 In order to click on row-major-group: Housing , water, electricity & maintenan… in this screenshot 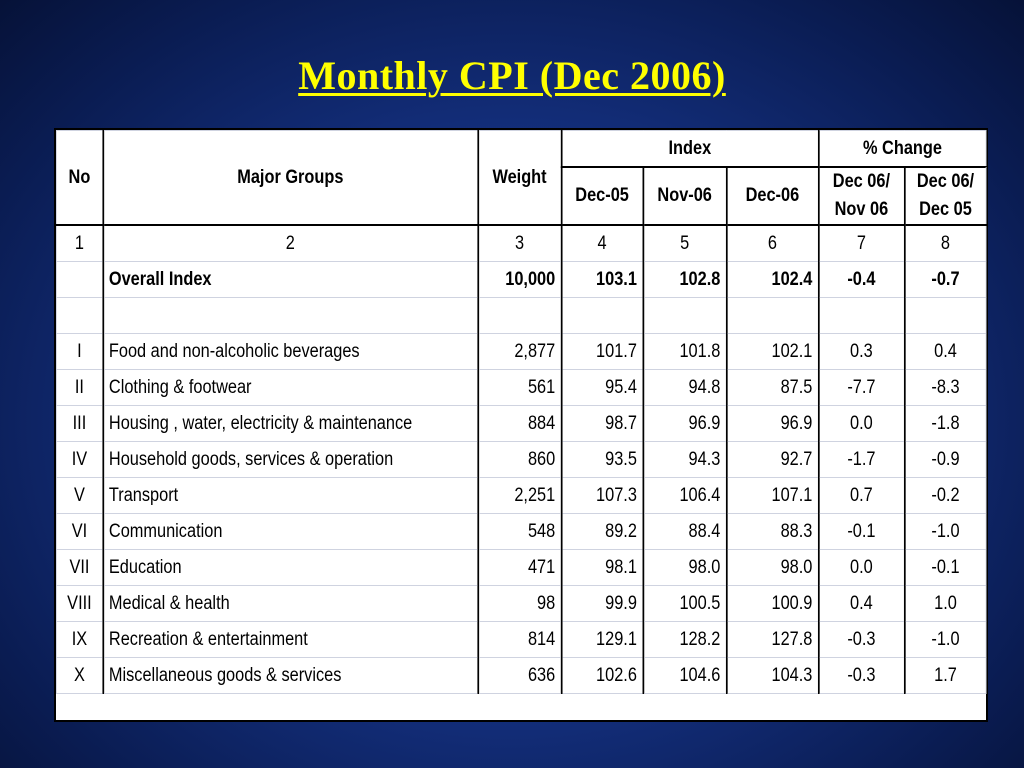, I will do `click(290, 423)`.